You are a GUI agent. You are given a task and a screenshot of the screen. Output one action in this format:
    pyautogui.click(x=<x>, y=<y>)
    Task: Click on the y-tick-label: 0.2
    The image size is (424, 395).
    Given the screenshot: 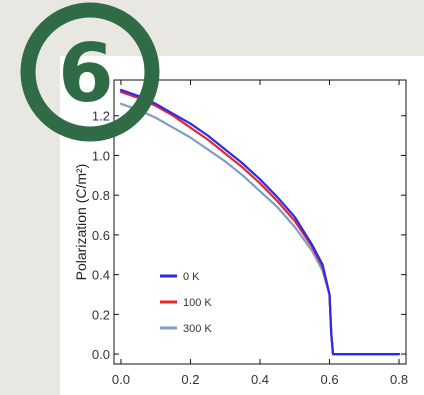 What is the action you would take?
    pyautogui.click(x=101, y=314)
    